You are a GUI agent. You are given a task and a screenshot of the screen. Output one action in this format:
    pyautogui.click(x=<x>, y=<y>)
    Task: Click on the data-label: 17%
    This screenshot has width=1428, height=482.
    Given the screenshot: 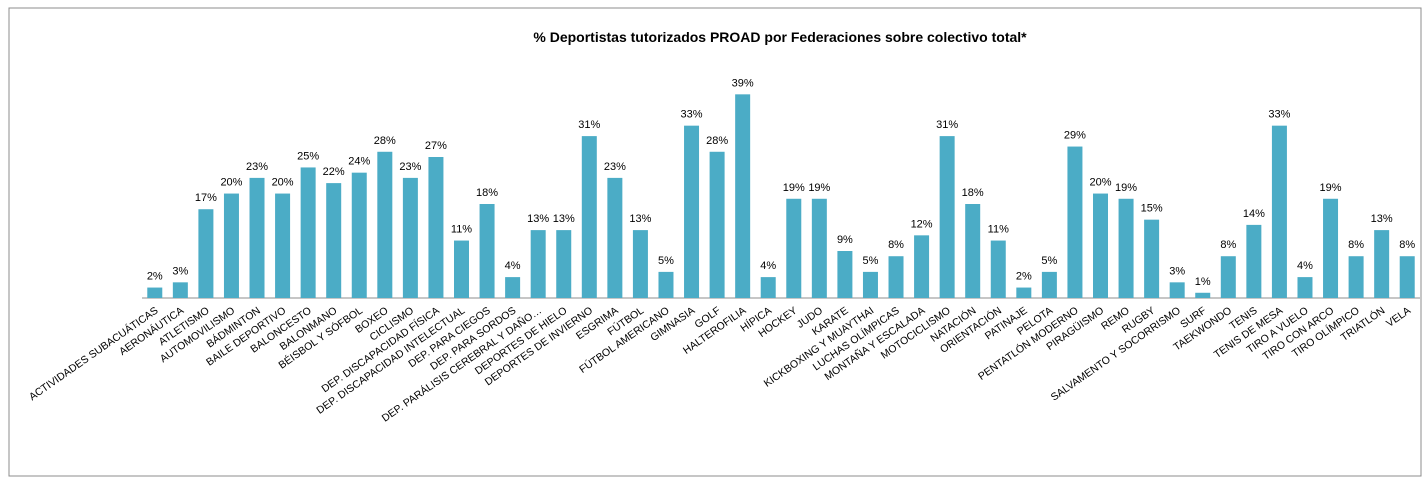 What is the action you would take?
    pyautogui.click(x=206, y=198)
    